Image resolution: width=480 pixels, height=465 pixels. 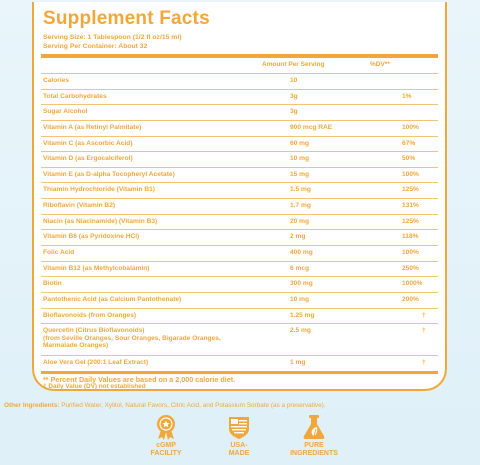 What do you see at coordinates (301, 284) in the screenshot?
I see `nutrient-amount: 300 mg` at bounding box center [301, 284].